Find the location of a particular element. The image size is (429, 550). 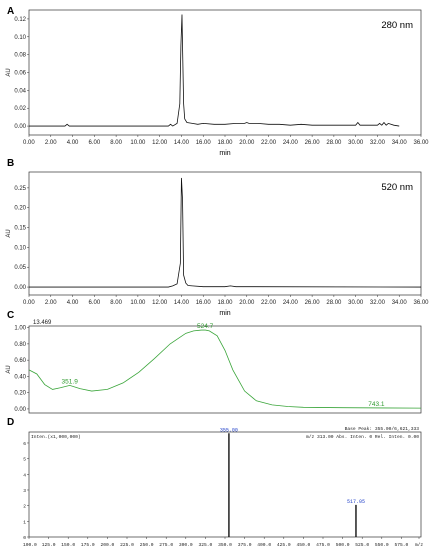

x-tick-label: 28.00 is located at coordinates (334, 143).